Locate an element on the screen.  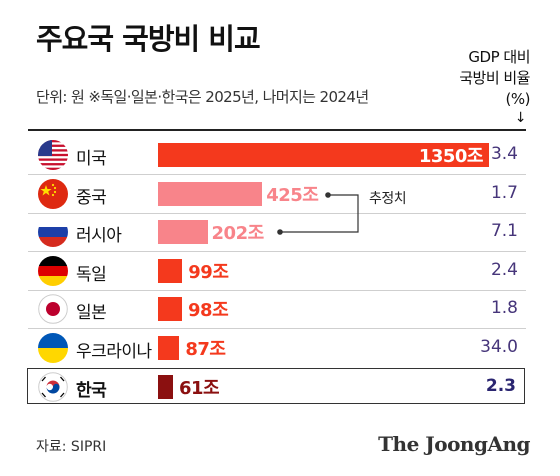
chart-title: 주요국 국방비 비교 is located at coordinates (148, 39).